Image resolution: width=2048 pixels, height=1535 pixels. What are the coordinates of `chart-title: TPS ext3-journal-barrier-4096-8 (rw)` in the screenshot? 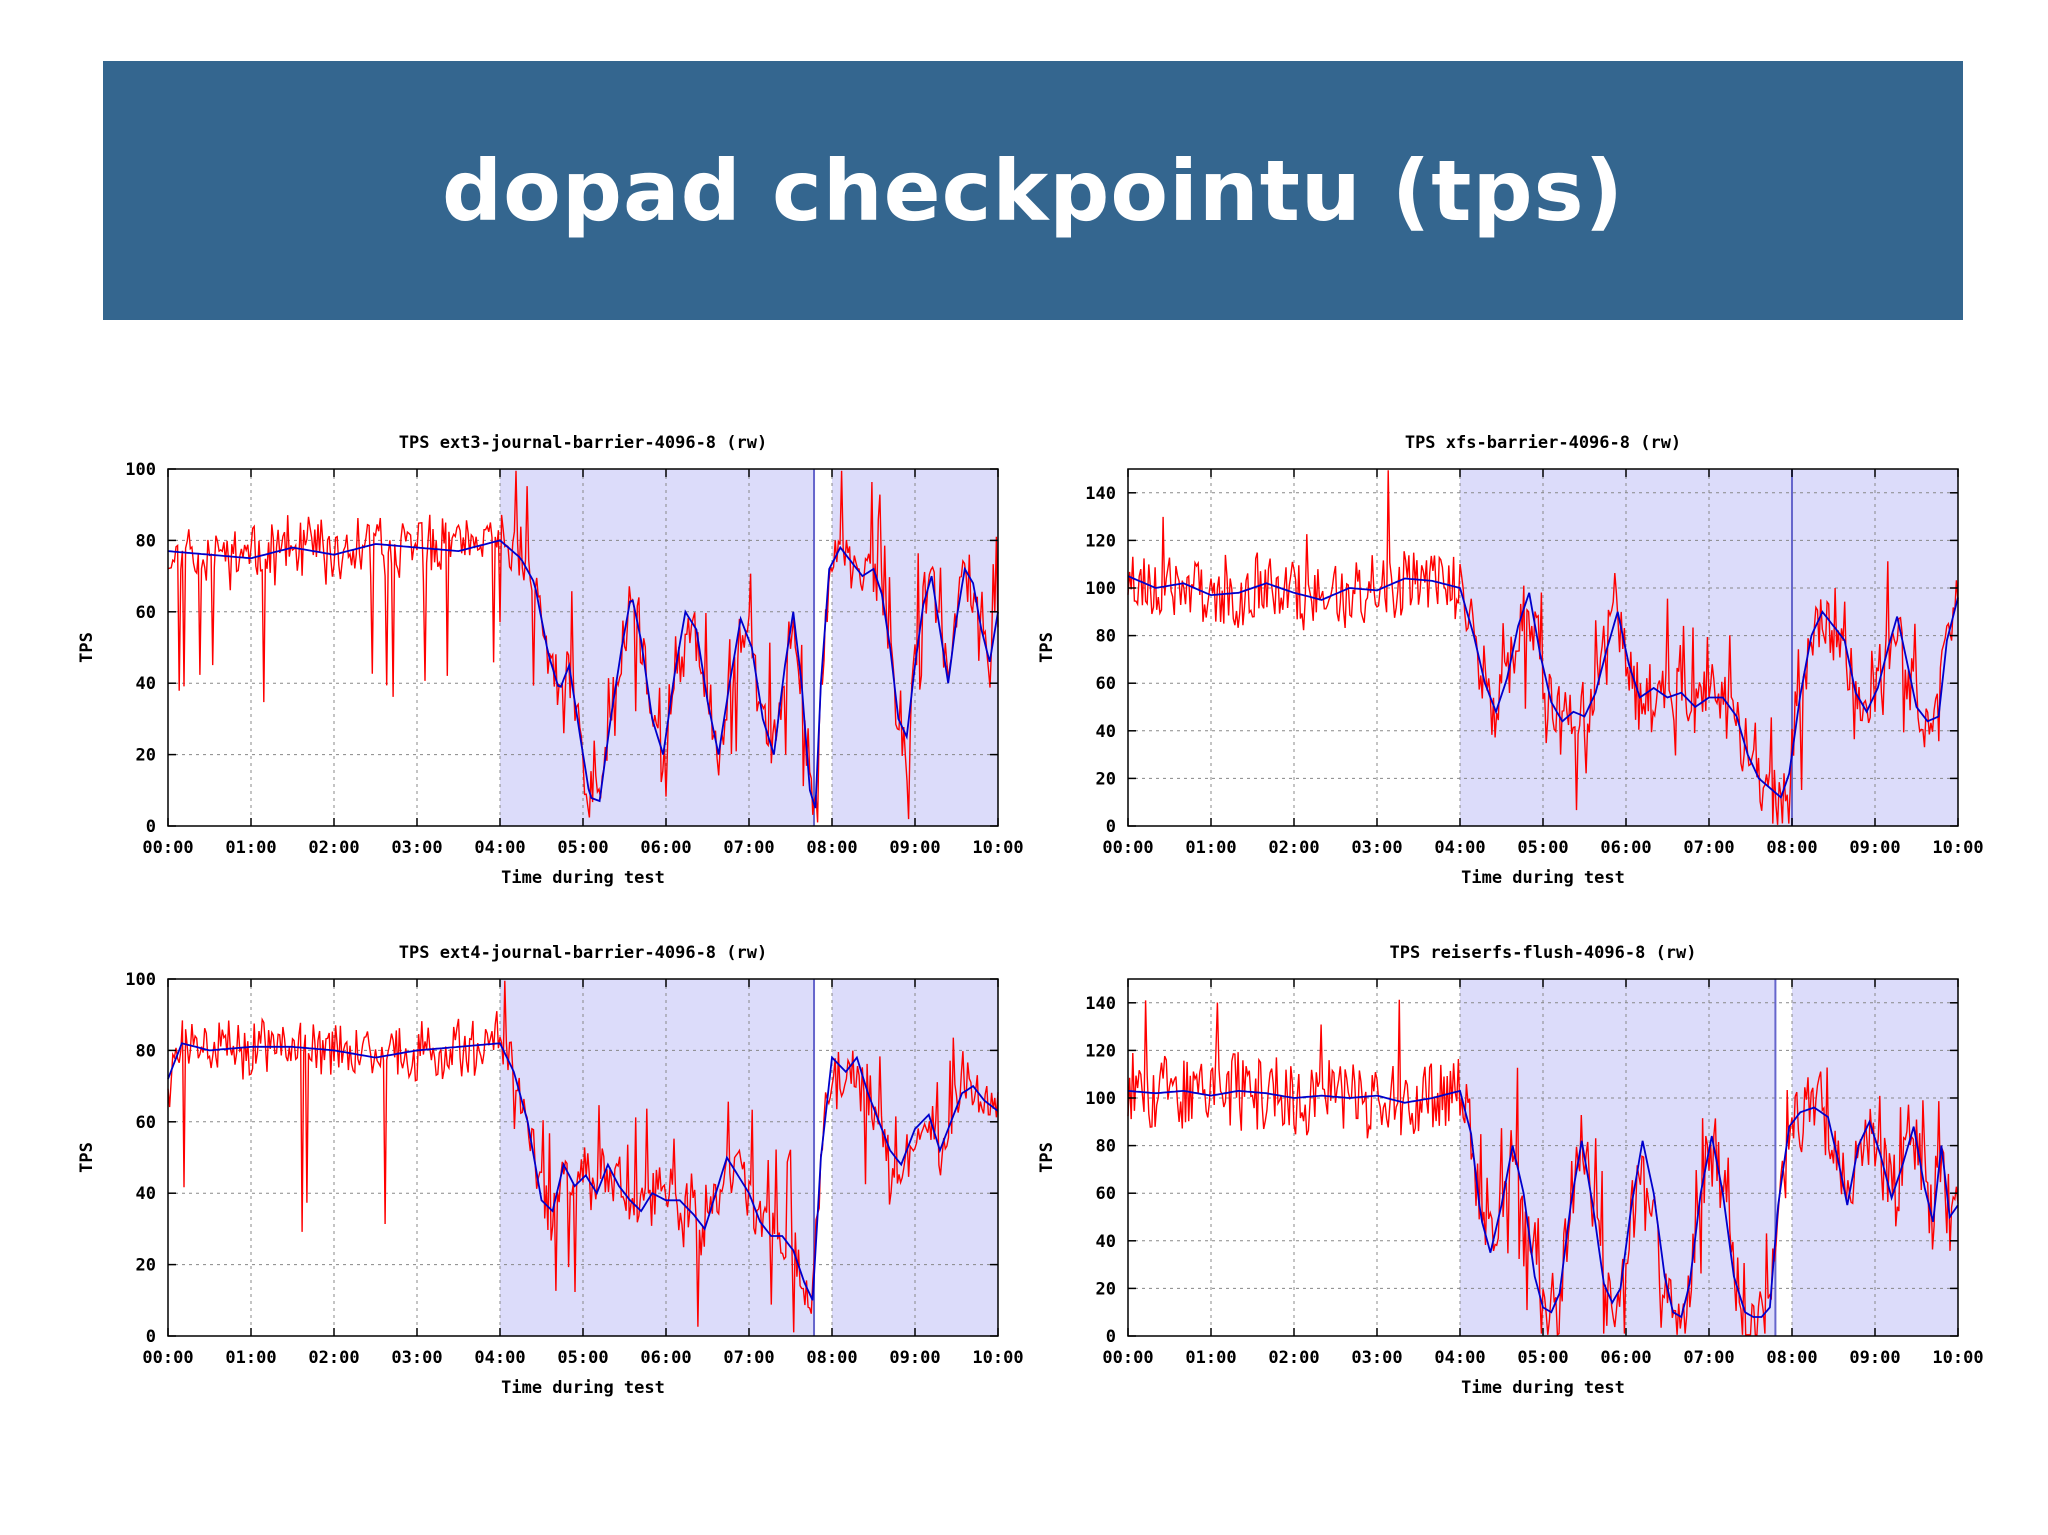 It's located at (583, 443).